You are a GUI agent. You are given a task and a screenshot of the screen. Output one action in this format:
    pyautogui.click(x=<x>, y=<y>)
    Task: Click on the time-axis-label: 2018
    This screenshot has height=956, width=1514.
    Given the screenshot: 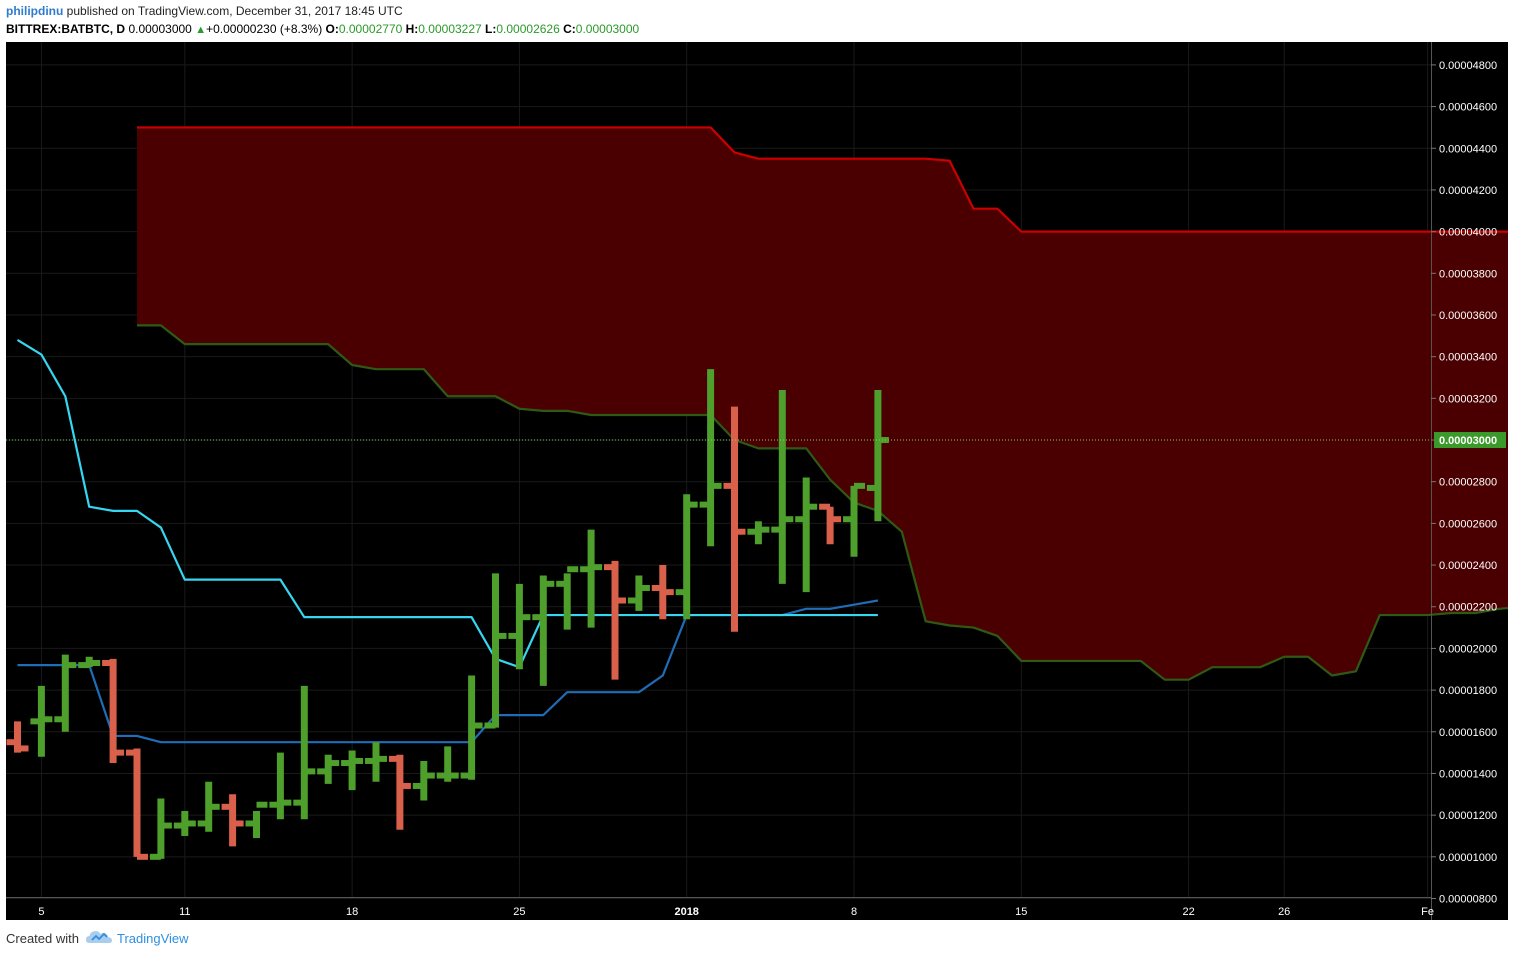 What is the action you would take?
    pyautogui.click(x=686, y=912)
    